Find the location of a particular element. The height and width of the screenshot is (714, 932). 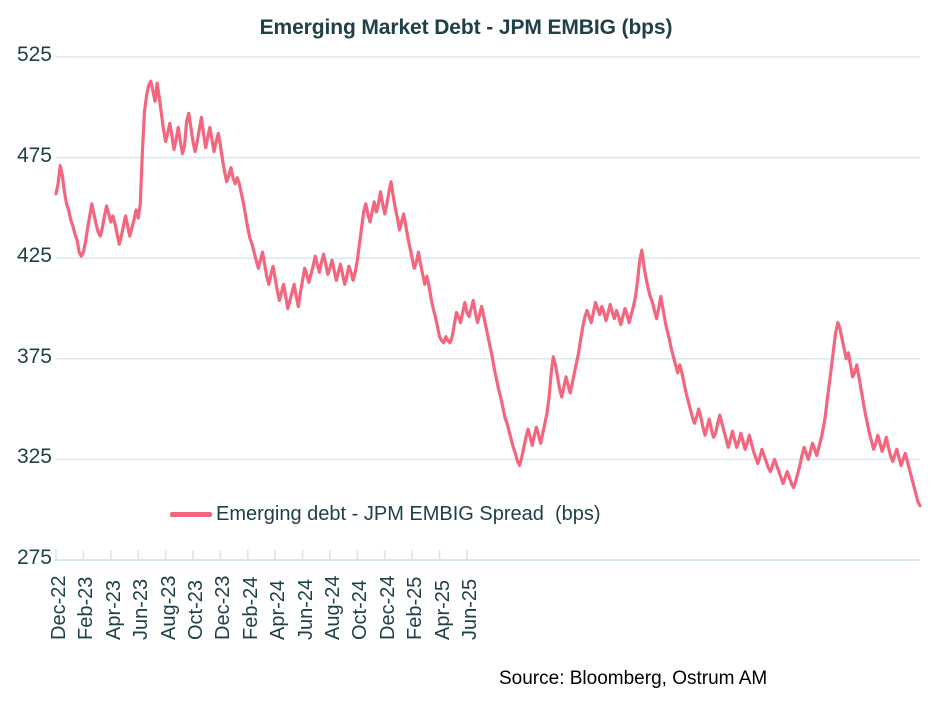

y-axis-tick-labels: 525 475 425 375 325 275 is located at coordinates (26, 300).